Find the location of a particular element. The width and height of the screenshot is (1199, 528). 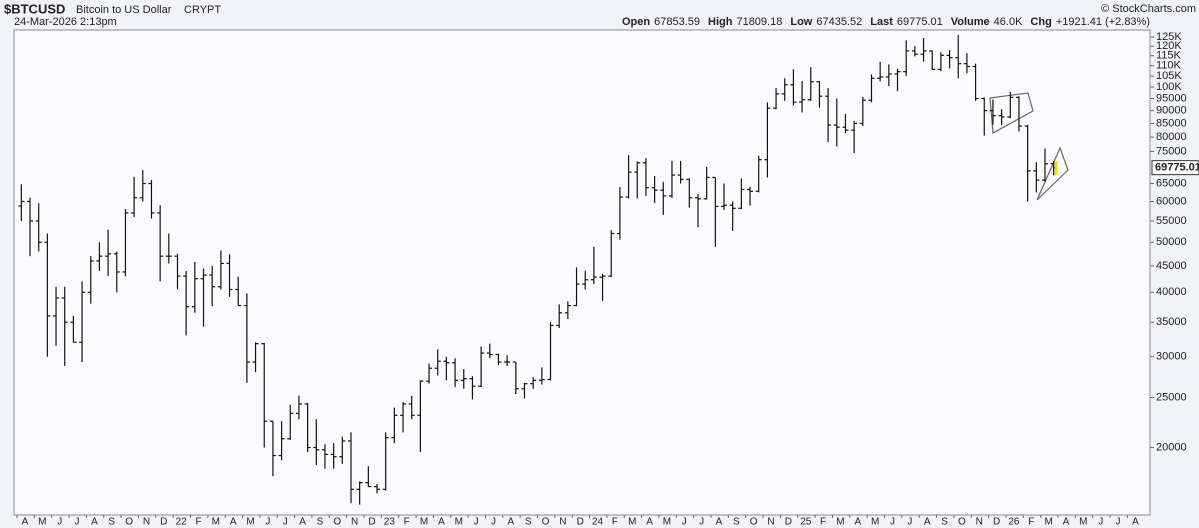

y-tick-label: 50000 is located at coordinates (1171, 242).